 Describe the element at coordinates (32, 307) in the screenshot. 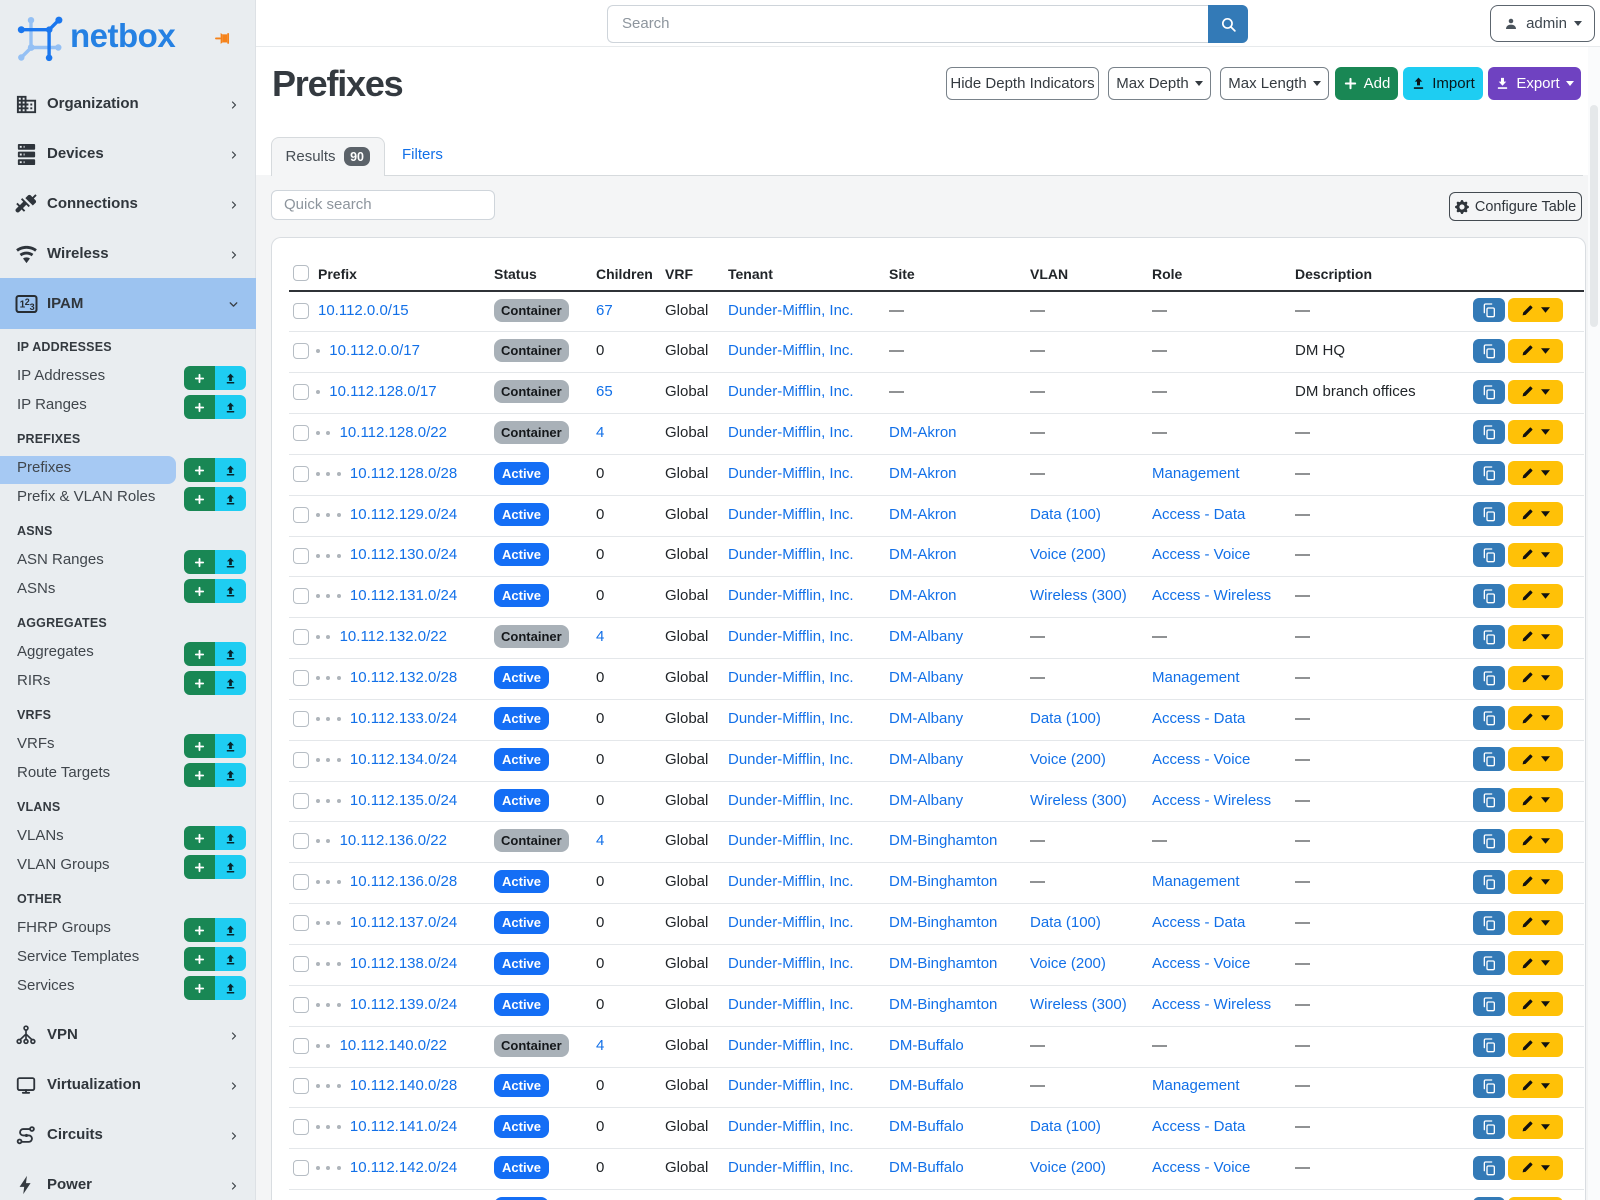

I see `svg-text: 3` at that location.